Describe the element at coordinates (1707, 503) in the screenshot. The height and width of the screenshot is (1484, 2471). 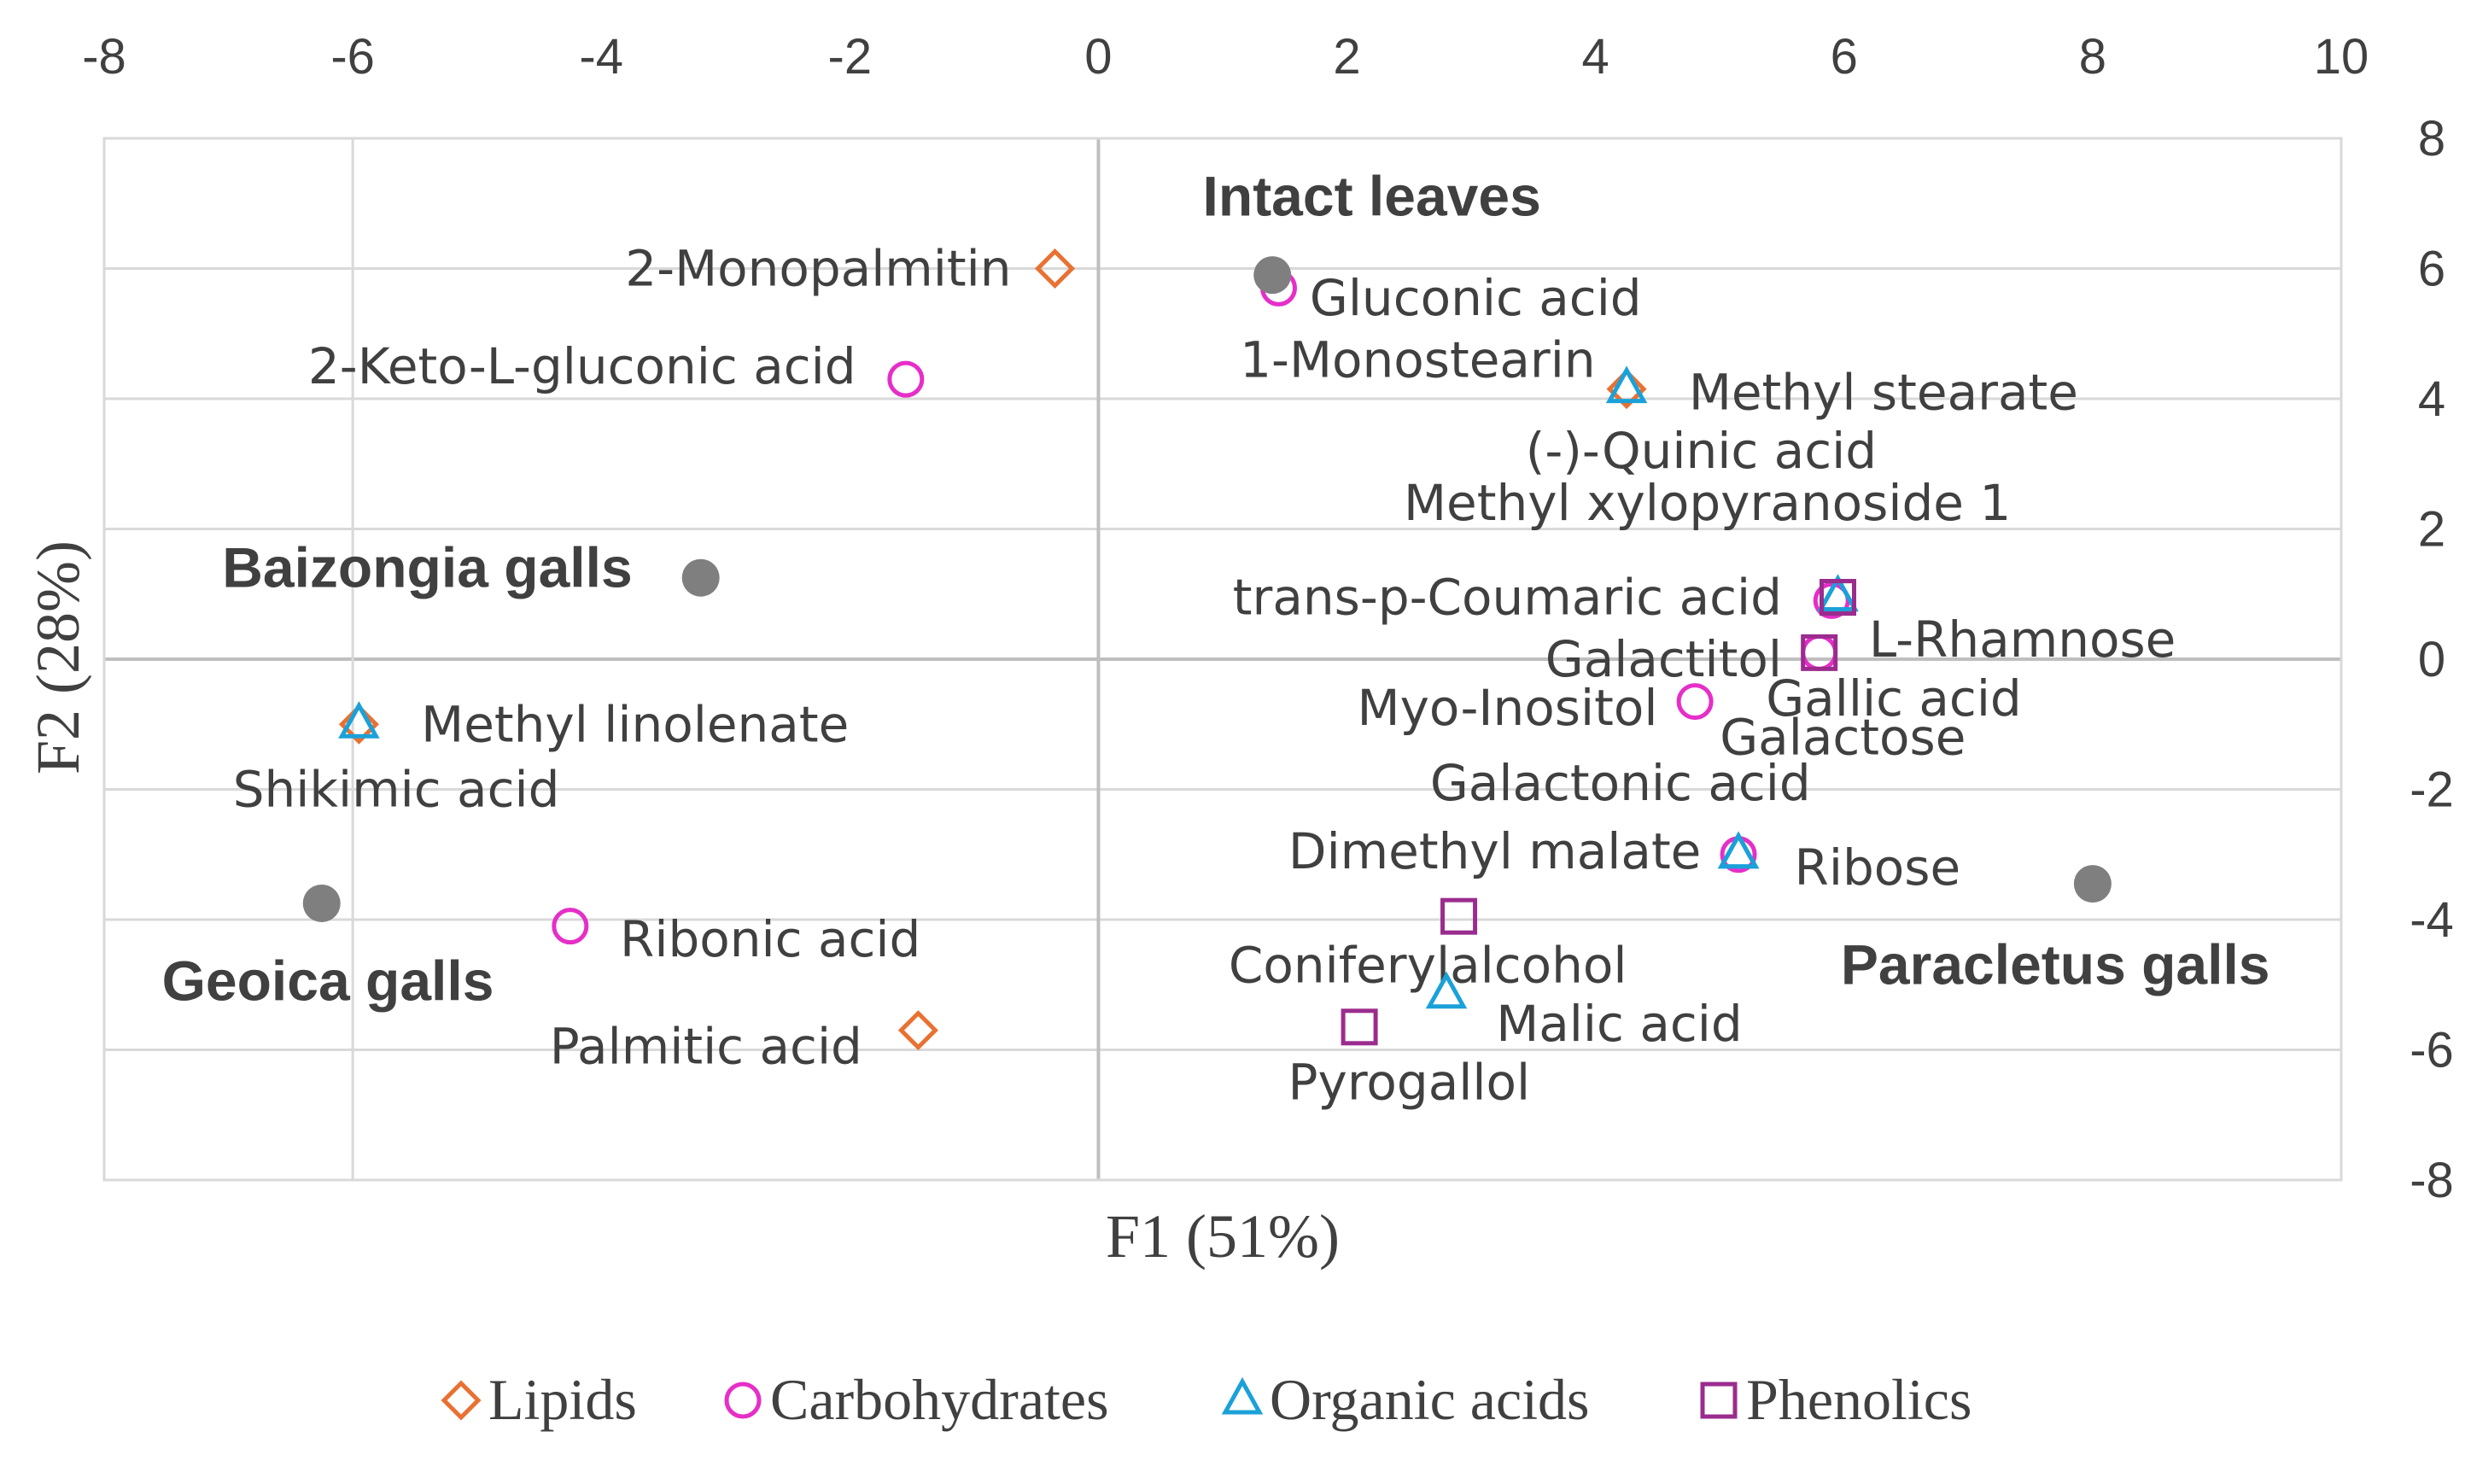
I see `compound-label: Methyl xylopyranoside 1` at that location.